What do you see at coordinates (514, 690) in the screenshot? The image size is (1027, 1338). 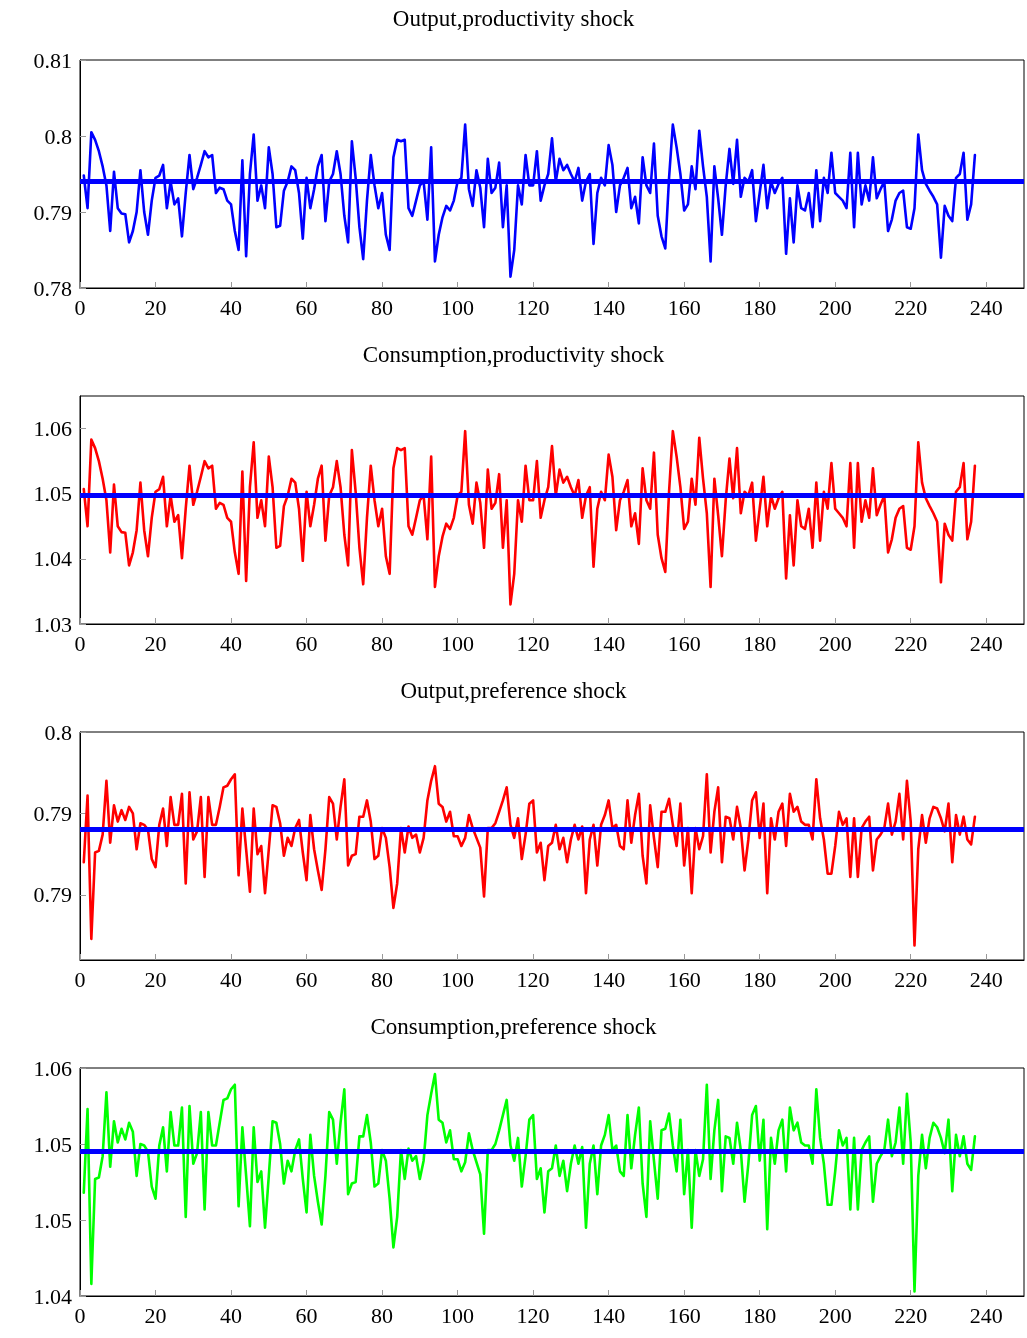 I see `chart-title: Output,preference shock` at bounding box center [514, 690].